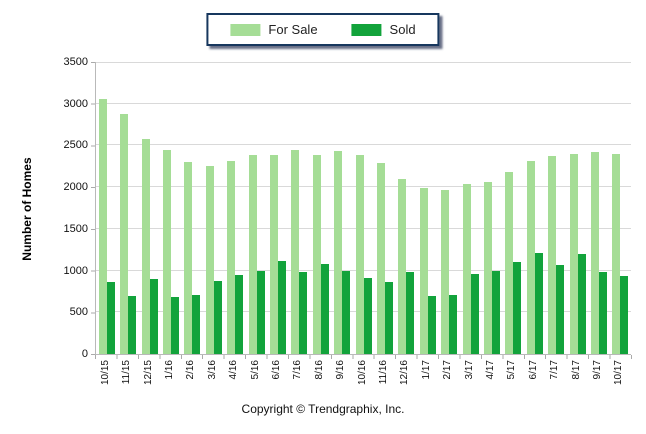 The image size is (646, 434). What do you see at coordinates (124, 233) in the screenshot?
I see `bar-for-sale-11/15` at bounding box center [124, 233].